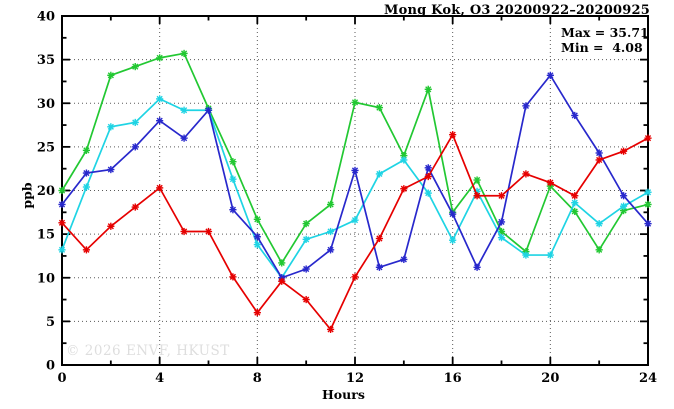  Describe the element at coordinates (148, 351) in the screenshot. I see `watermark: © 2026 ENVF, HKUST` at that location.